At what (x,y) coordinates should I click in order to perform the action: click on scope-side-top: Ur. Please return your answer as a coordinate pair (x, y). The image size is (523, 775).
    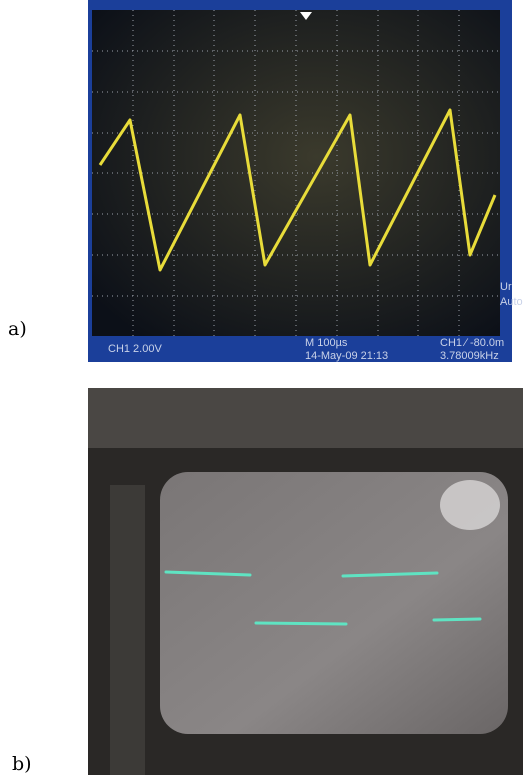
    Looking at the image, I should click on (506, 287).